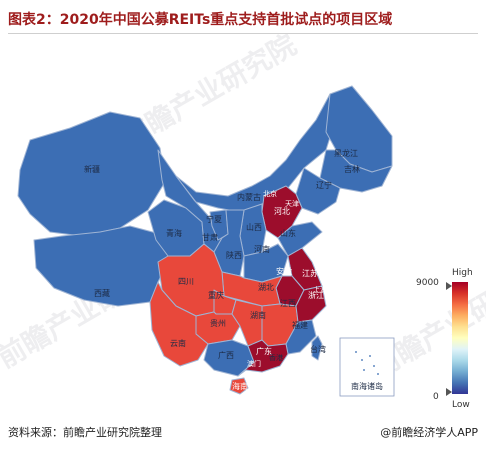 The width and height of the screenshot is (486, 454). What do you see at coordinates (178, 343) in the screenshot?
I see `label-yunnan: 云南` at bounding box center [178, 343].